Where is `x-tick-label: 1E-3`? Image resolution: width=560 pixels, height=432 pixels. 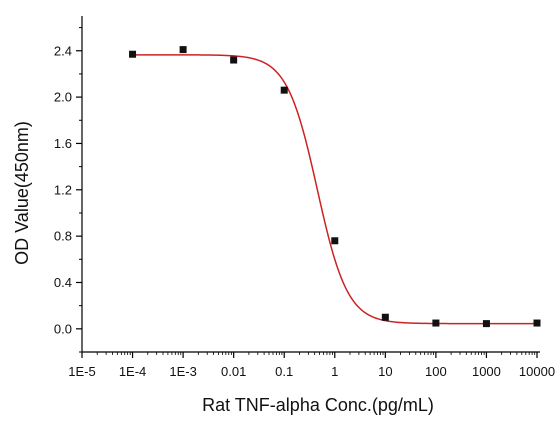 x-tick-label: 1E-3 is located at coordinates (182, 371).